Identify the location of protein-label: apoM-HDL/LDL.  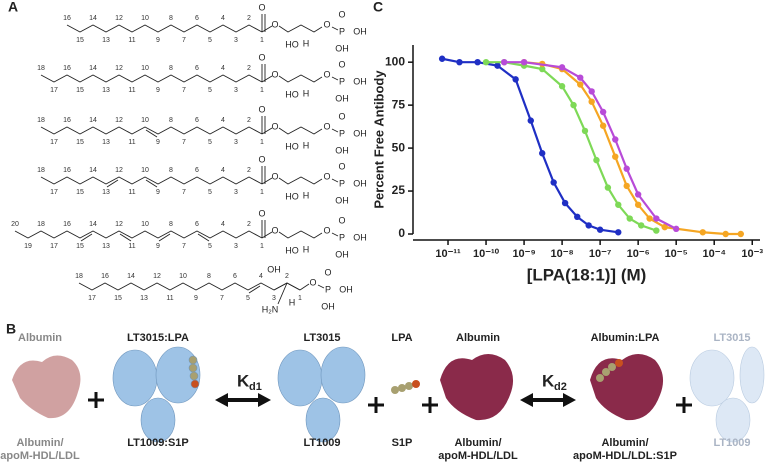
(478, 456).